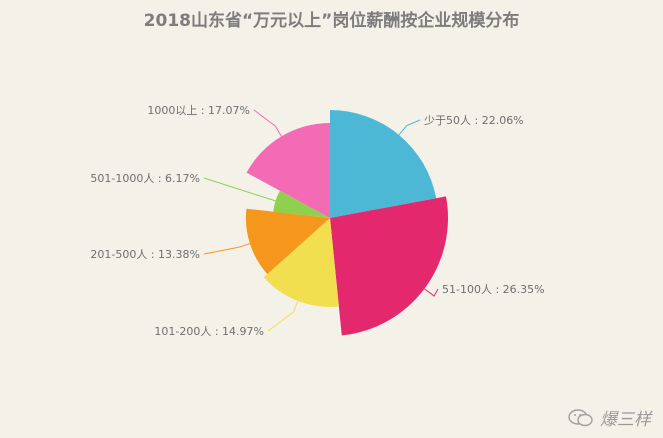 The image size is (663, 438). What do you see at coordinates (580, 417) in the screenshot?
I see `wechat-icon` at bounding box center [580, 417].